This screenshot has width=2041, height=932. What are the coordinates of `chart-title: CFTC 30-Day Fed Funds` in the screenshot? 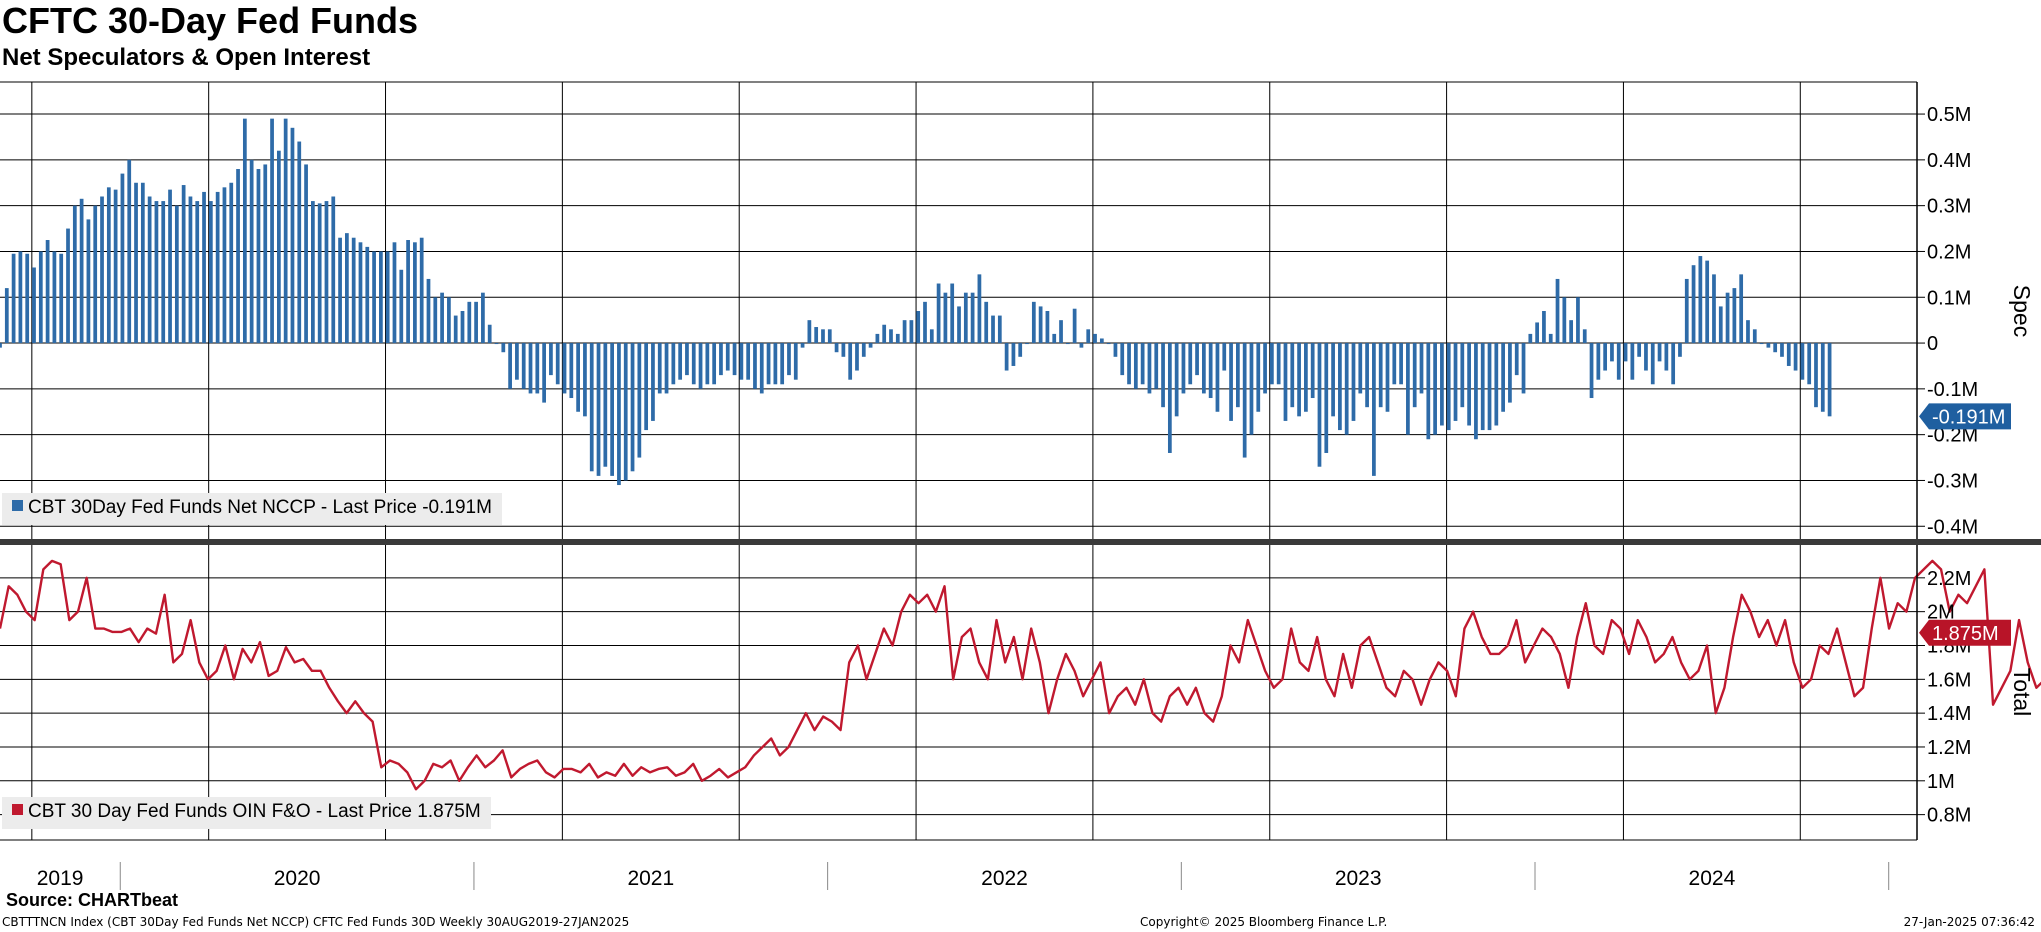 It's located at (210, 20).